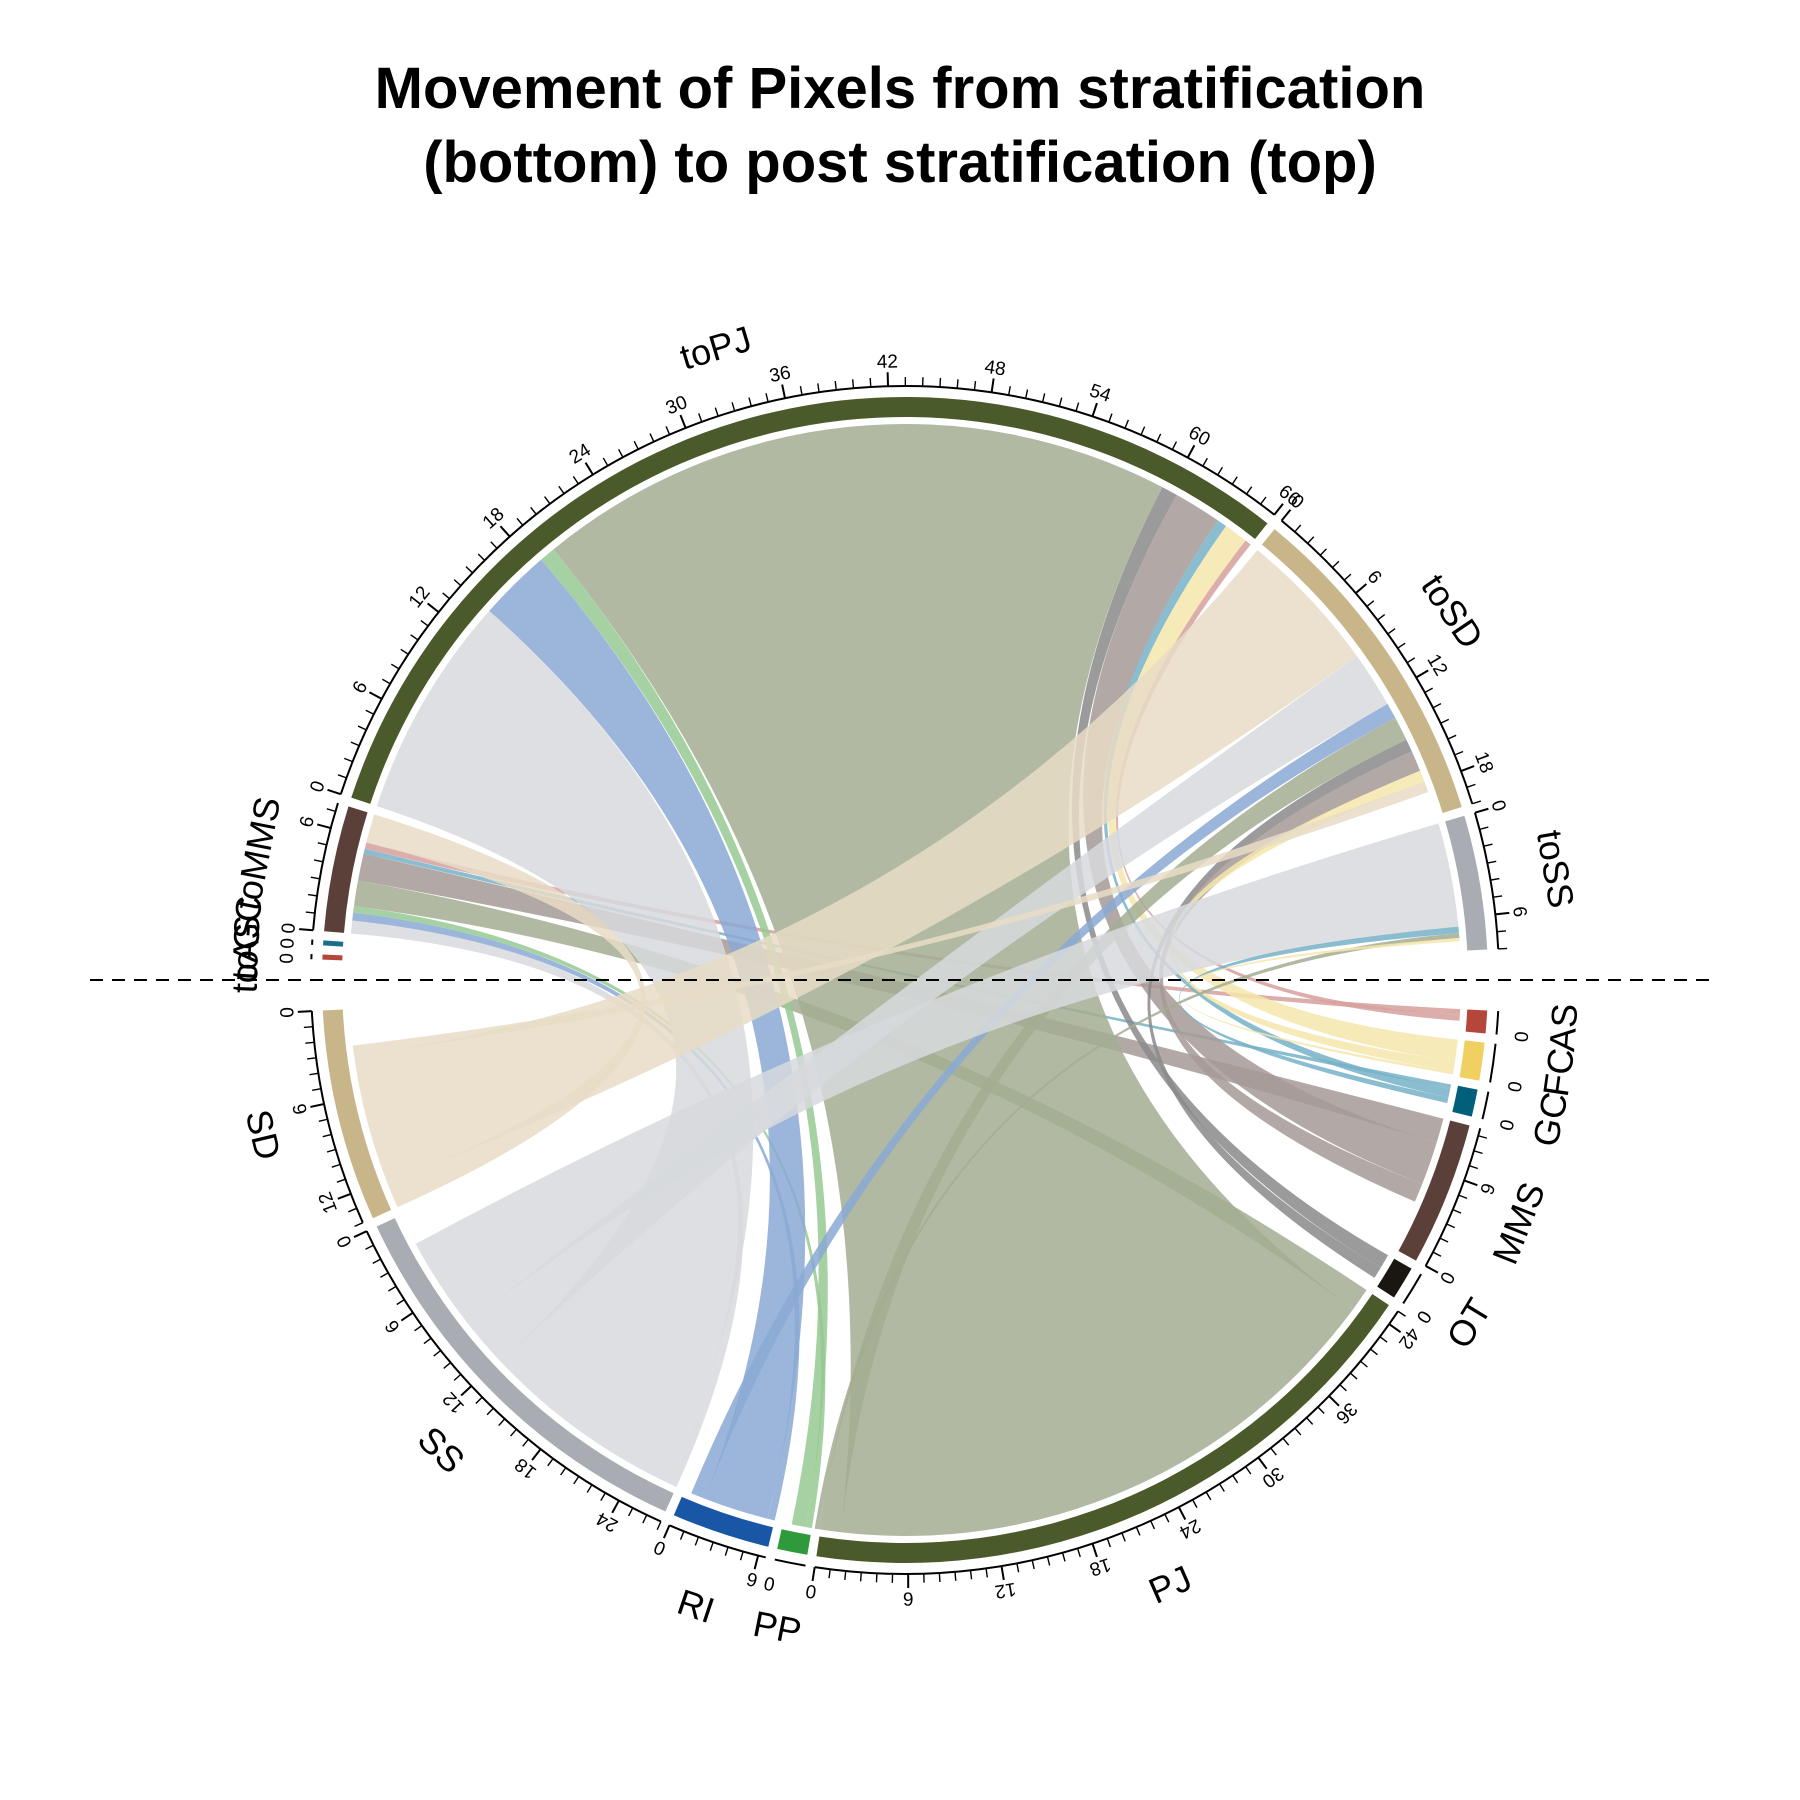 The image size is (1800, 1800). Describe the element at coordinates (246, 938) in the screenshot. I see `sector-label-togc: toGC` at that location.